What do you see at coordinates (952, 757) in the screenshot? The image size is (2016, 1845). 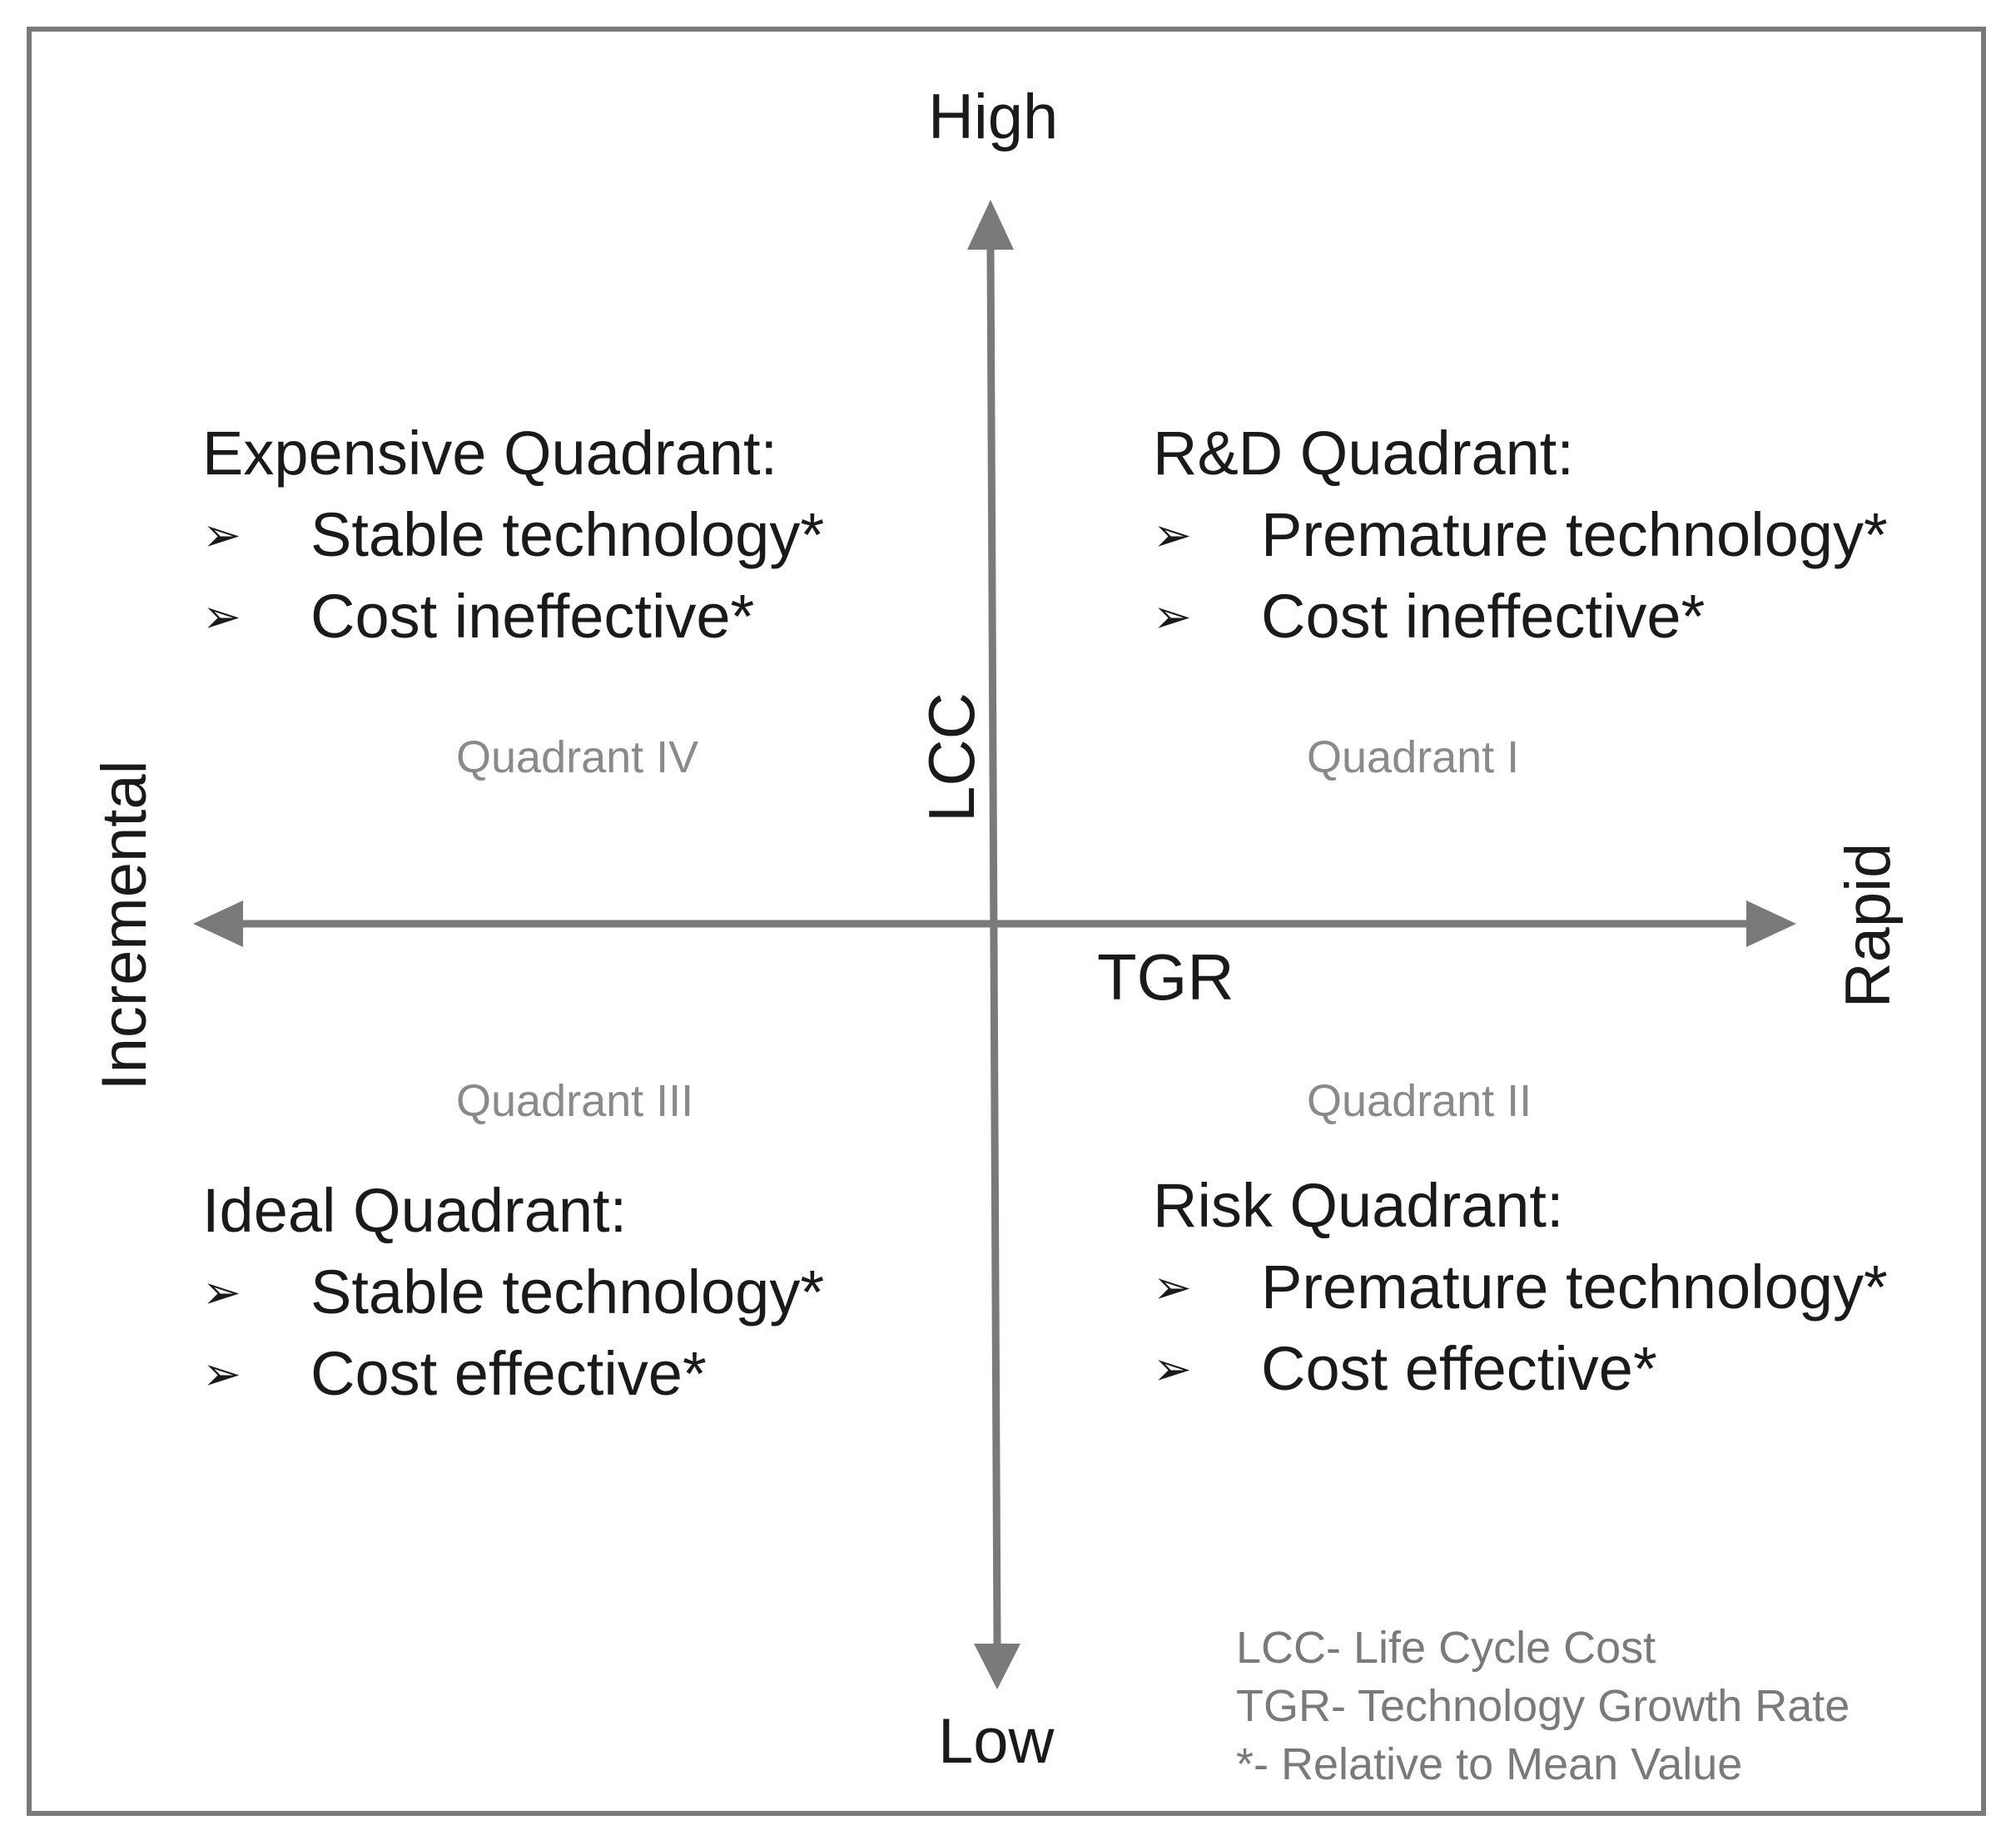 I see `vertical-axis-title: LCC` at bounding box center [952, 757].